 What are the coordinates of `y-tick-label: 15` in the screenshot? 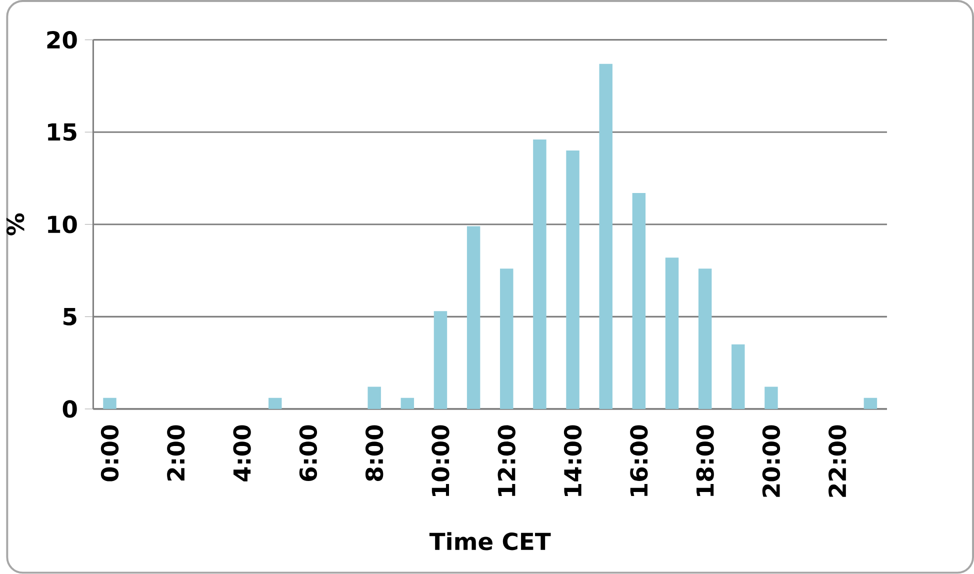 It's located at (62, 132).